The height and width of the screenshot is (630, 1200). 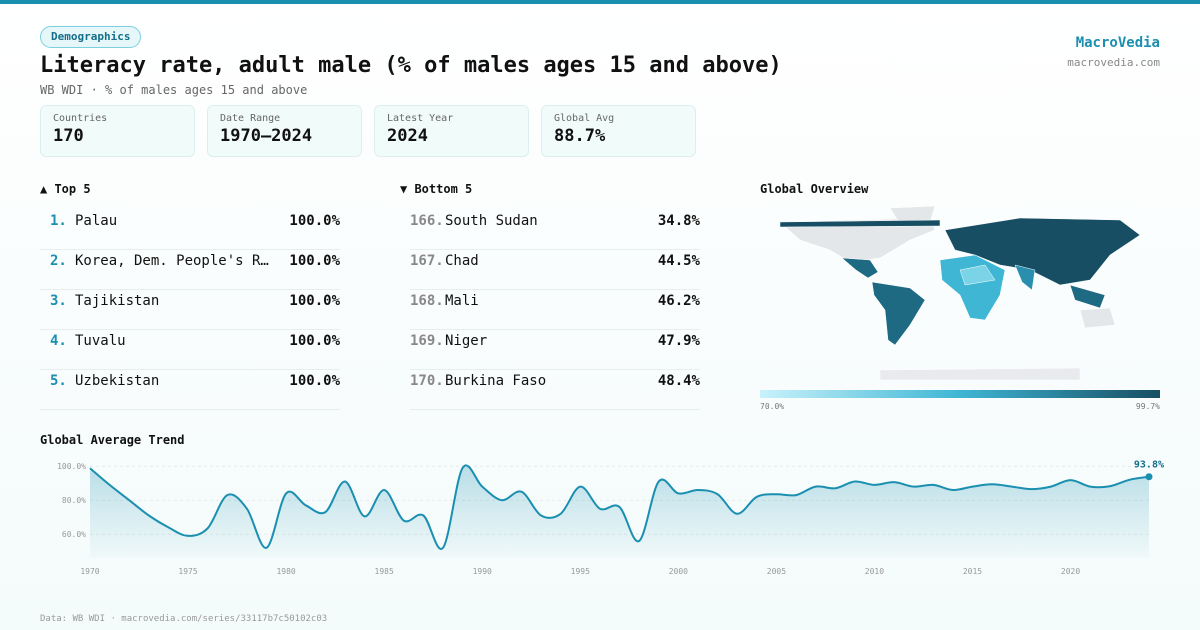 I want to click on rank: 170., so click(x=427, y=381).